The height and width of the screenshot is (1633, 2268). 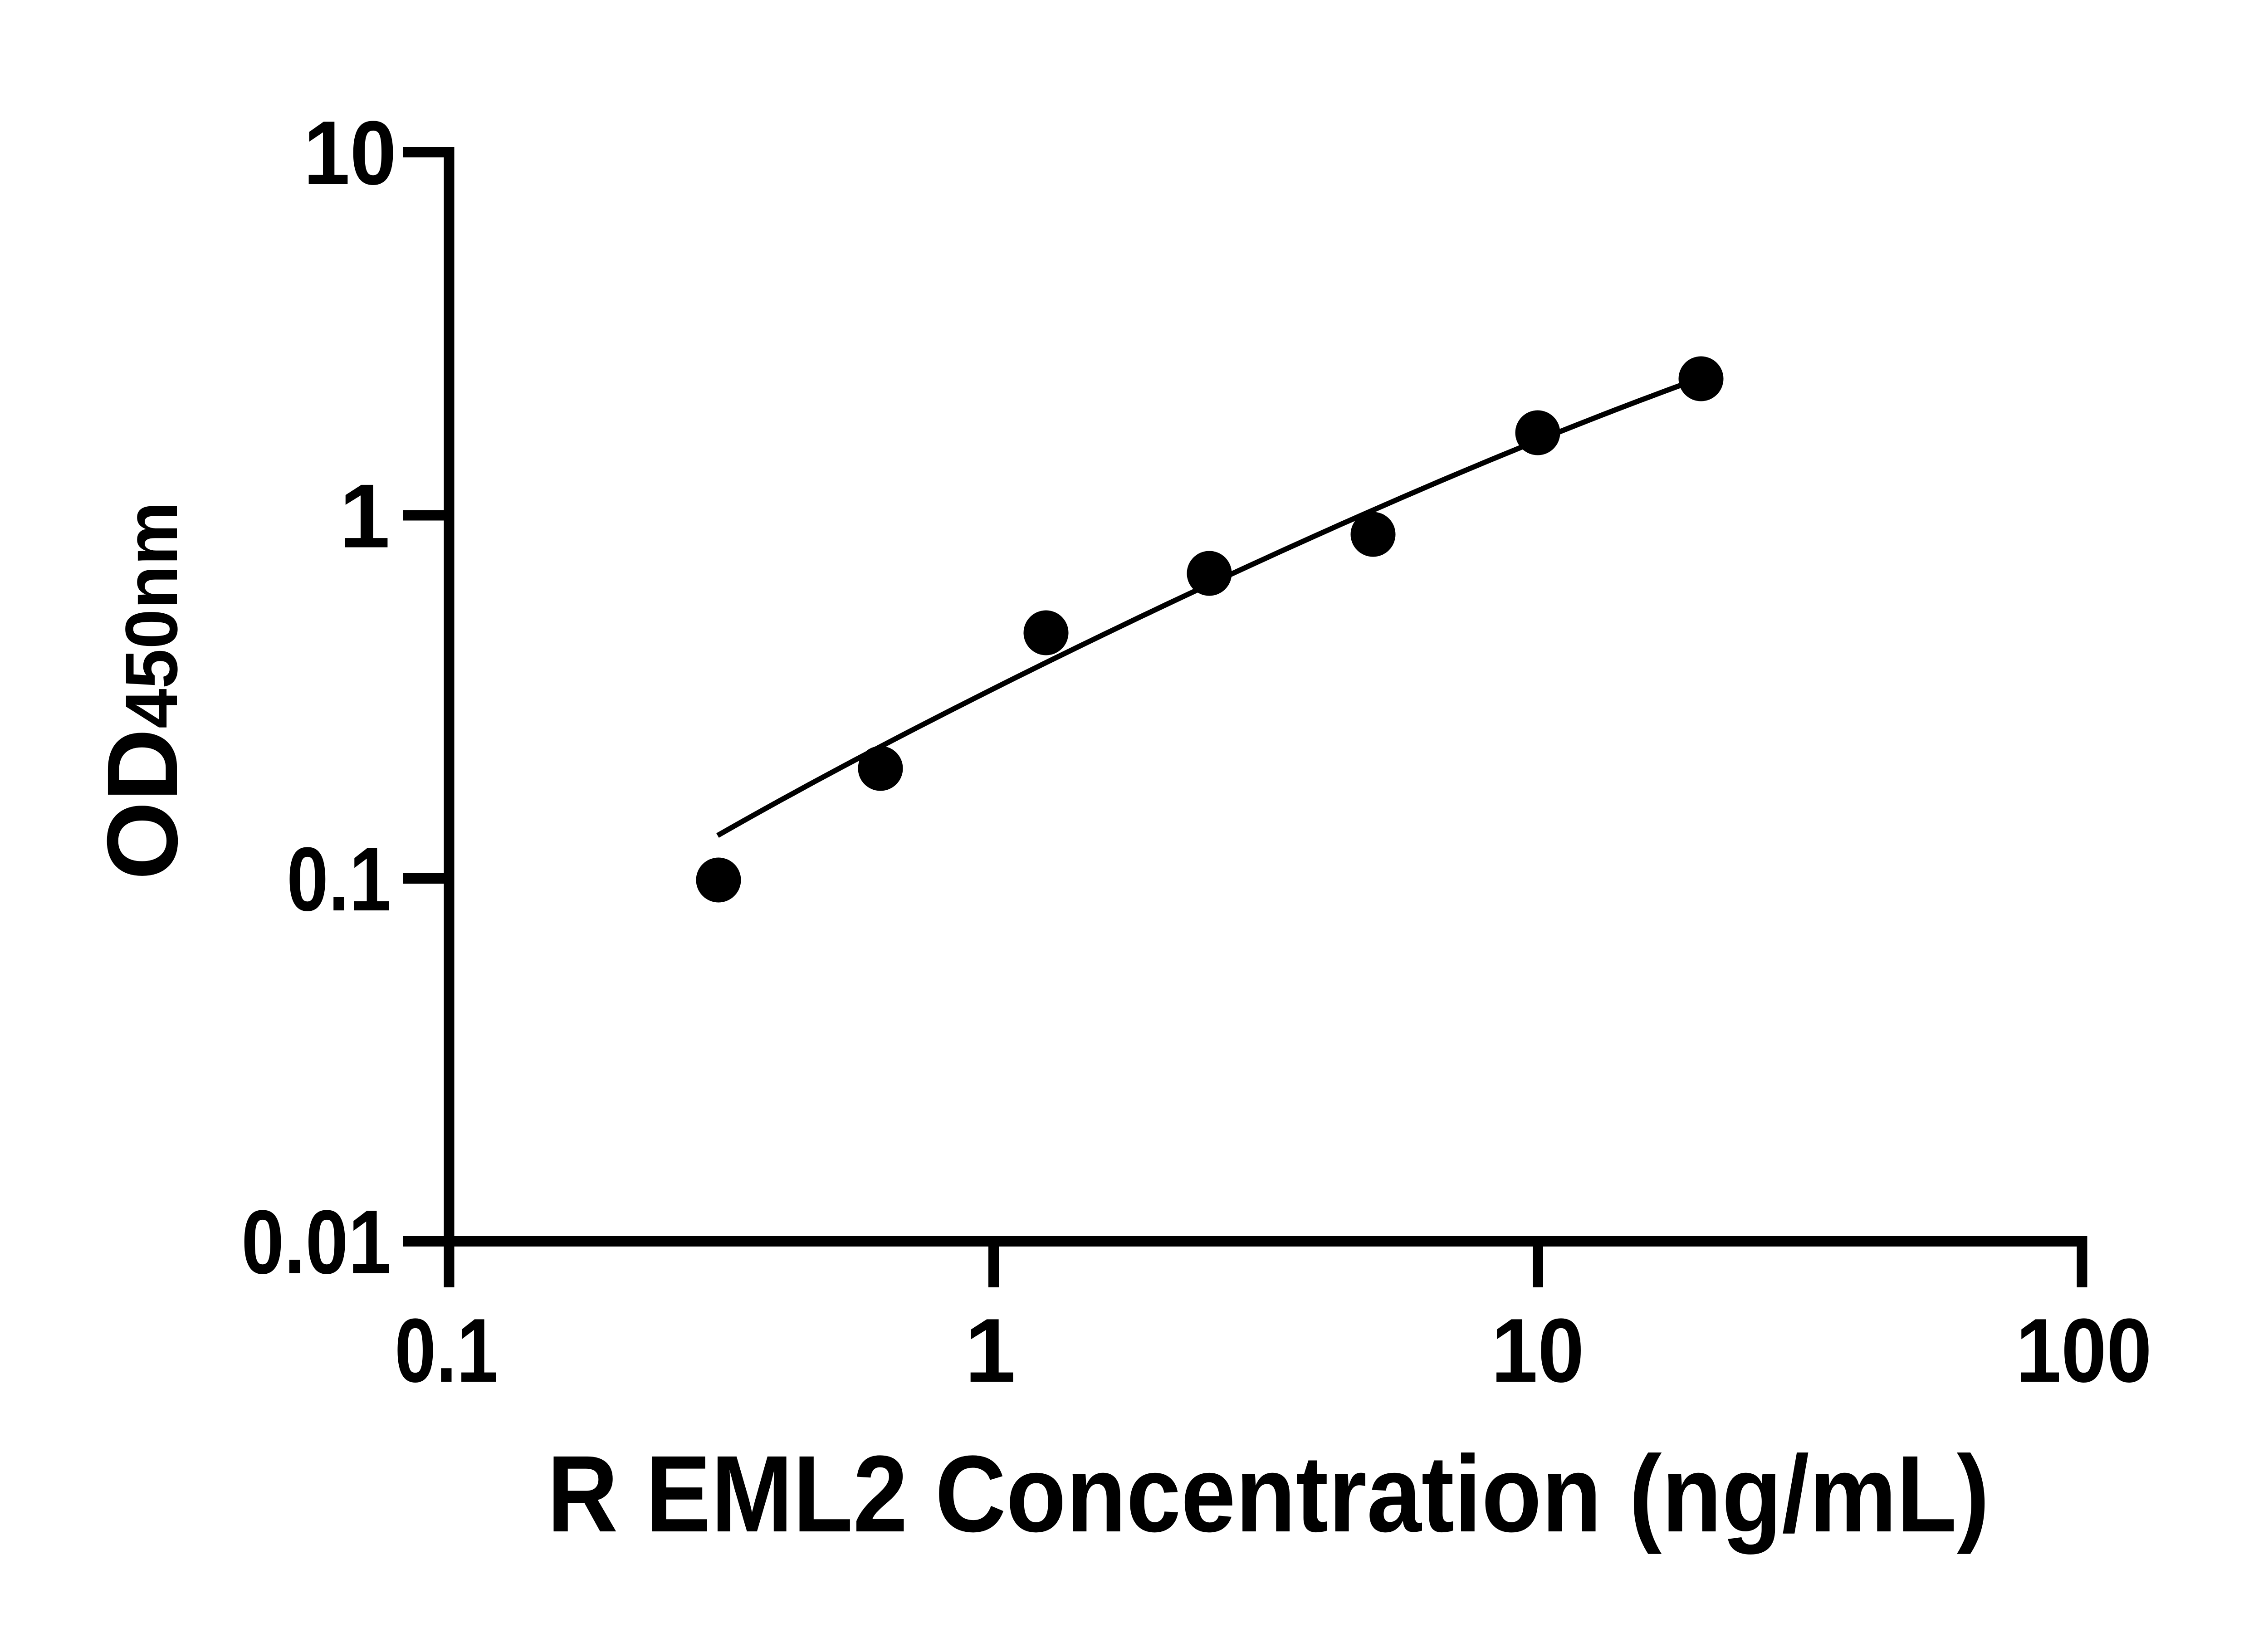 What do you see at coordinates (142, 804) in the screenshot?
I see `svg-text: OD` at bounding box center [142, 804].